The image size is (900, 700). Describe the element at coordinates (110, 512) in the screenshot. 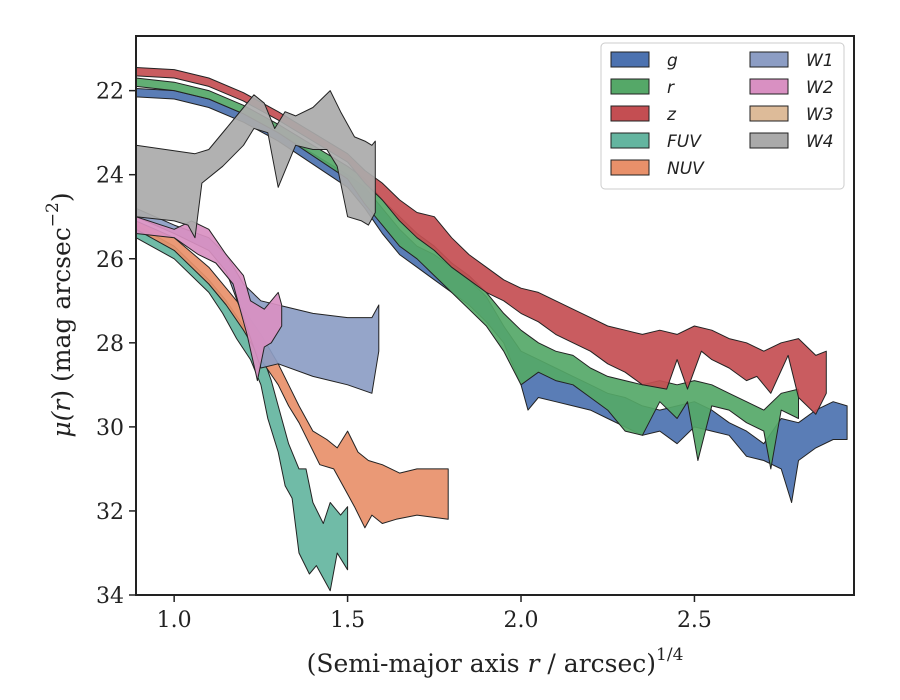

I see `y-tick-label: 32` at that location.